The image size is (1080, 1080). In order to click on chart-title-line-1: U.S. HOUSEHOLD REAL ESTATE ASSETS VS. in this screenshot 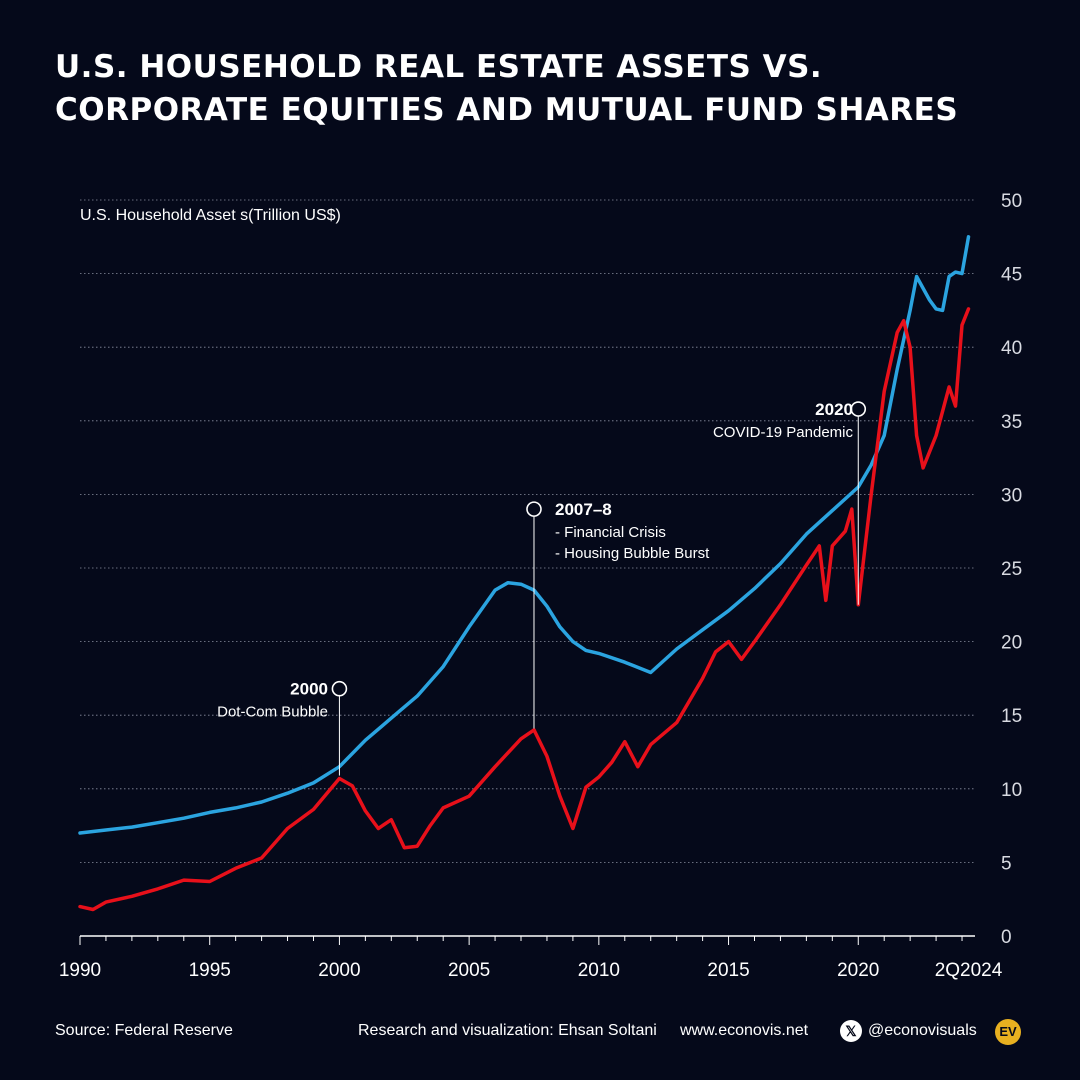, I will do `click(439, 67)`.